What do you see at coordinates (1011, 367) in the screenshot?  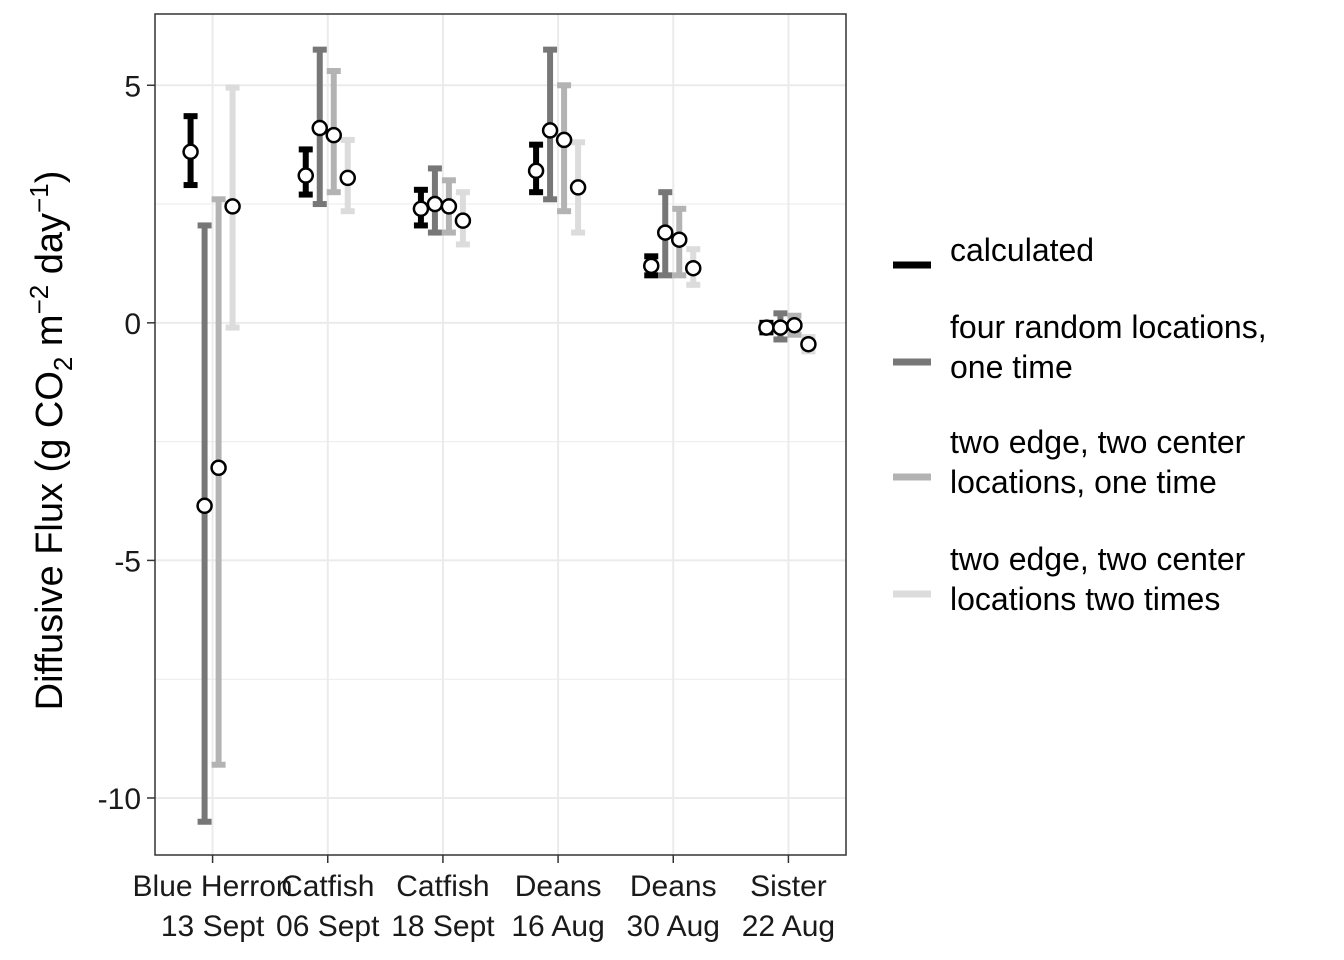 I see `legend-label: one time` at bounding box center [1011, 367].